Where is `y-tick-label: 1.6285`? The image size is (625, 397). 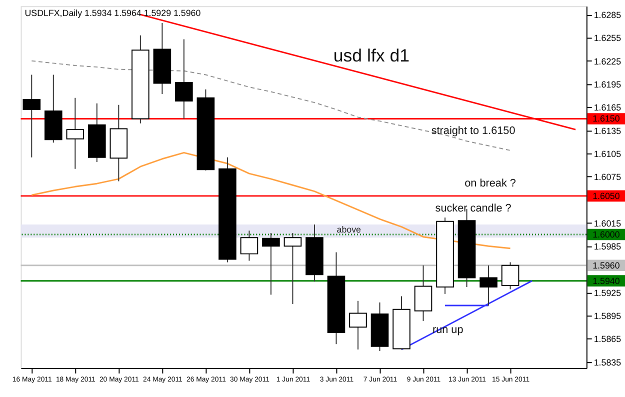 y-tick-label: 1.6285 is located at coordinates (608, 15).